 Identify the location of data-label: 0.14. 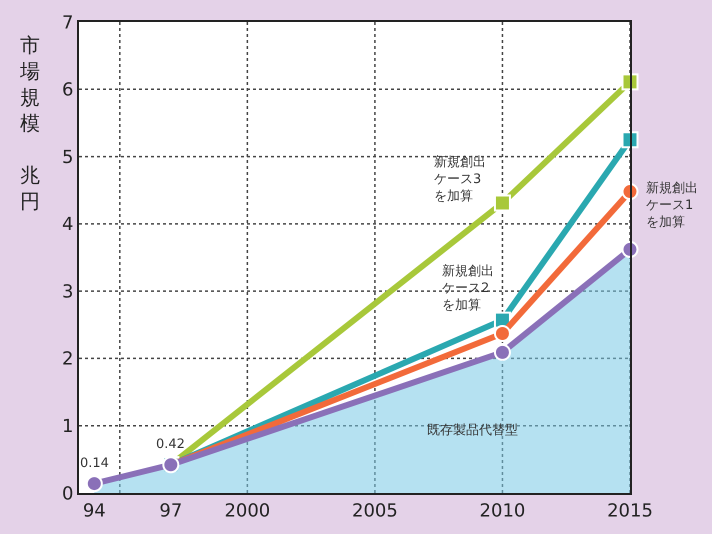
(94, 463).